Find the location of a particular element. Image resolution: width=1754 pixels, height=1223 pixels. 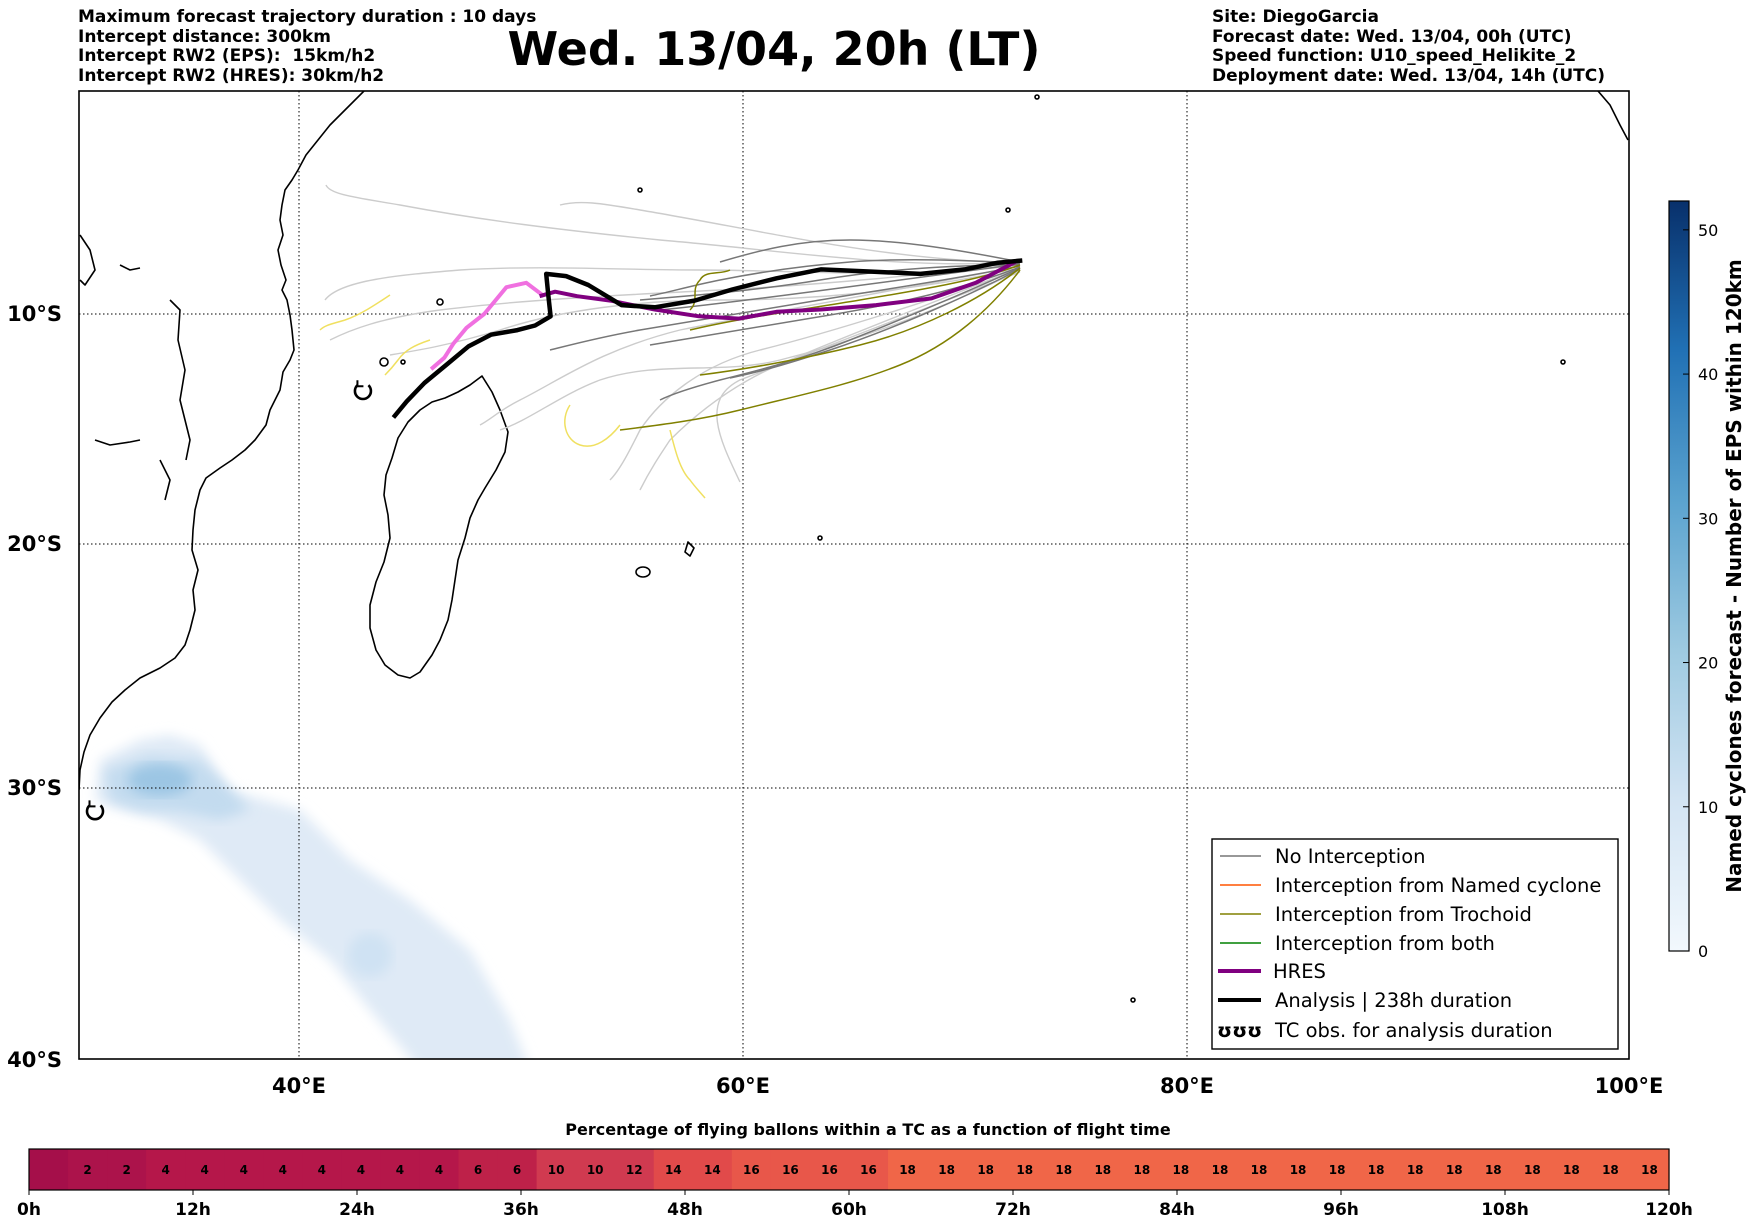

timebar-tick-label: 60h is located at coordinates (849, 1210).